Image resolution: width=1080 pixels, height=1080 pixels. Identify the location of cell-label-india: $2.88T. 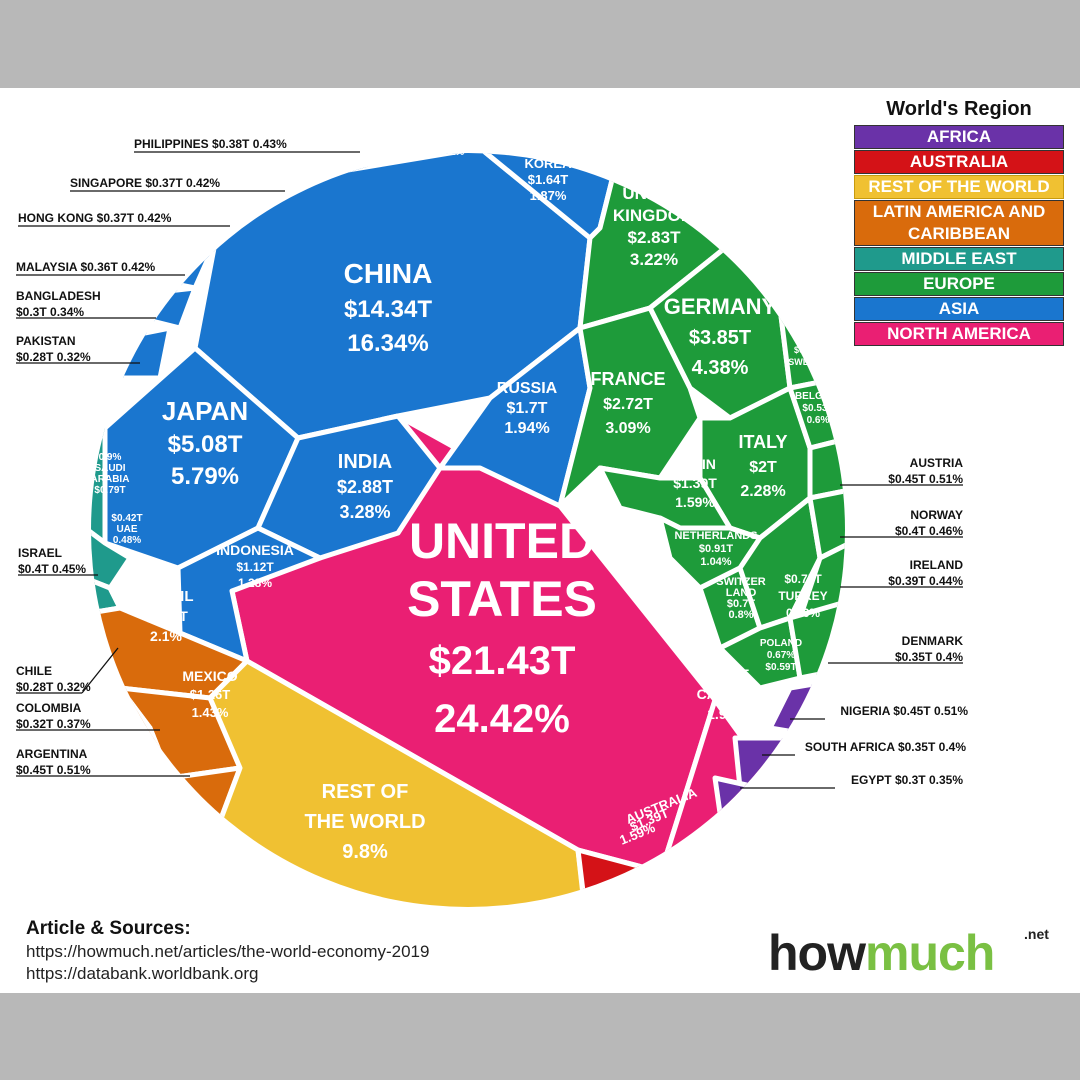
(365, 487).